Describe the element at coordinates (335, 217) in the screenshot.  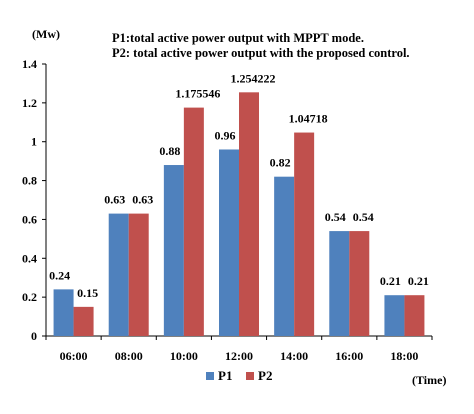
I see `data-label-p1: 0.54` at that location.